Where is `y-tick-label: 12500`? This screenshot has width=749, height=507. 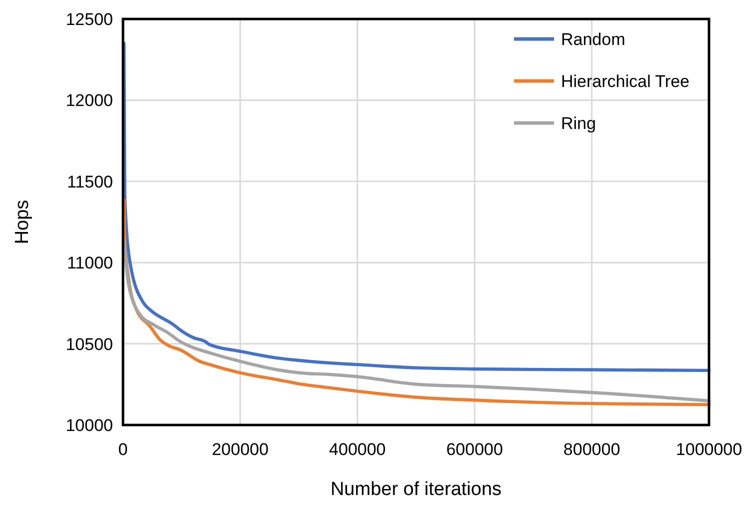 y-tick-label: 12500 is located at coordinates (89, 19).